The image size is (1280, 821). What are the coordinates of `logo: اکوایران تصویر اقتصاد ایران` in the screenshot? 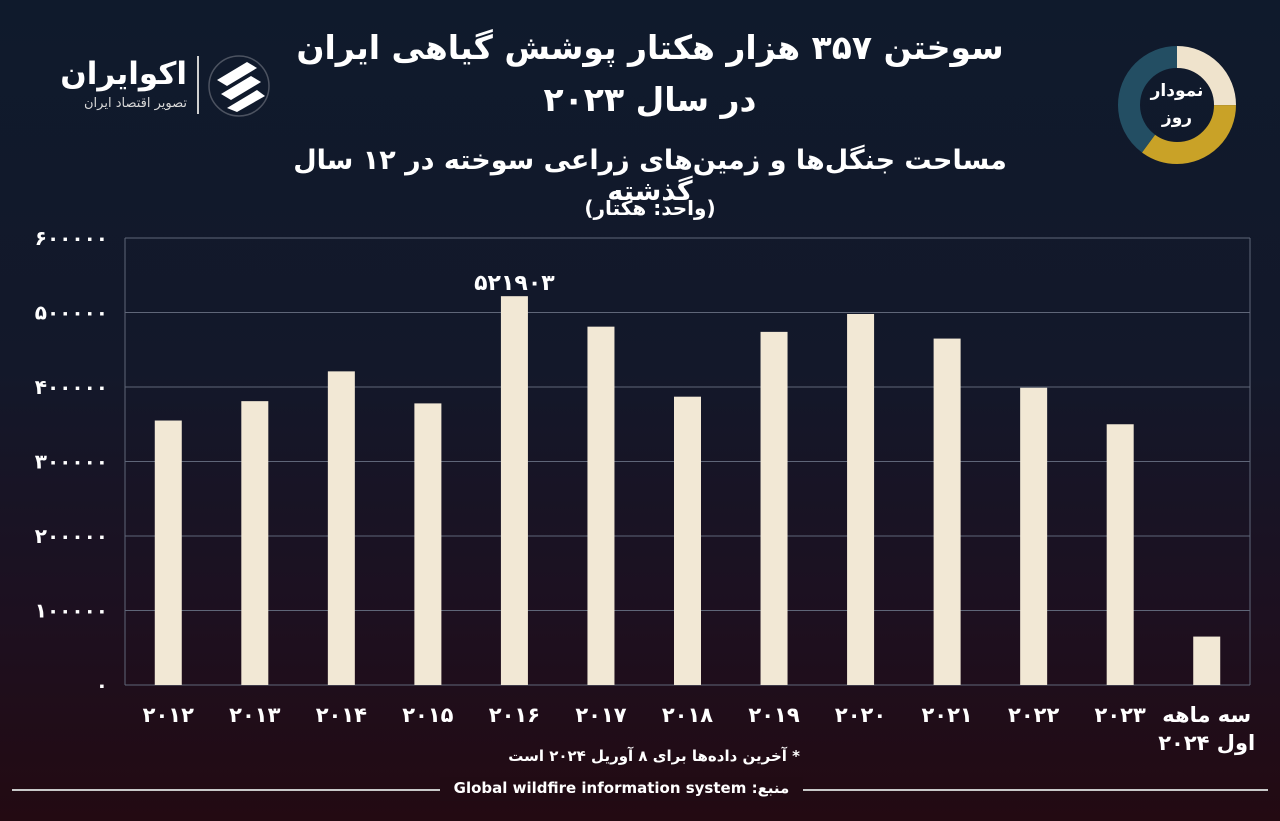 It's located at (165, 87).